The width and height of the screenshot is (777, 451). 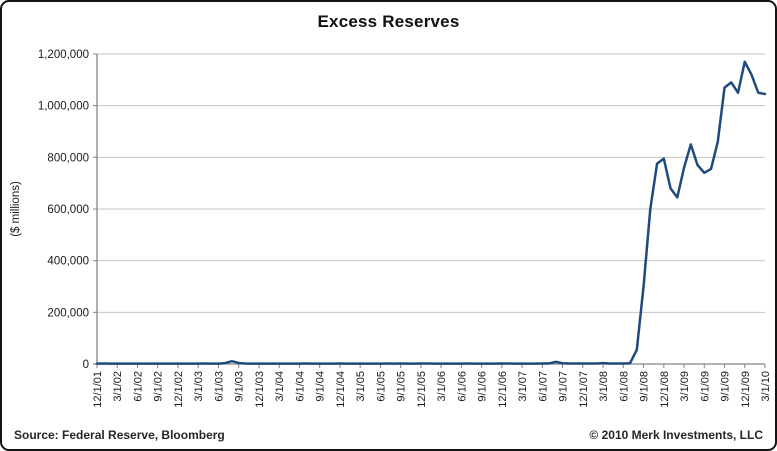 What do you see at coordinates (341, 389) in the screenshot?
I see `x-tick-label: 12/1/04` at bounding box center [341, 389].